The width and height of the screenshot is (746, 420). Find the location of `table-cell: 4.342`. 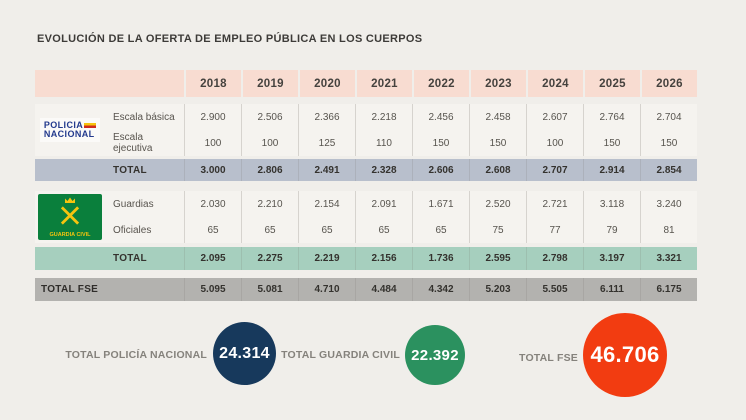

table-cell: 4.342 is located at coordinates (440, 289).